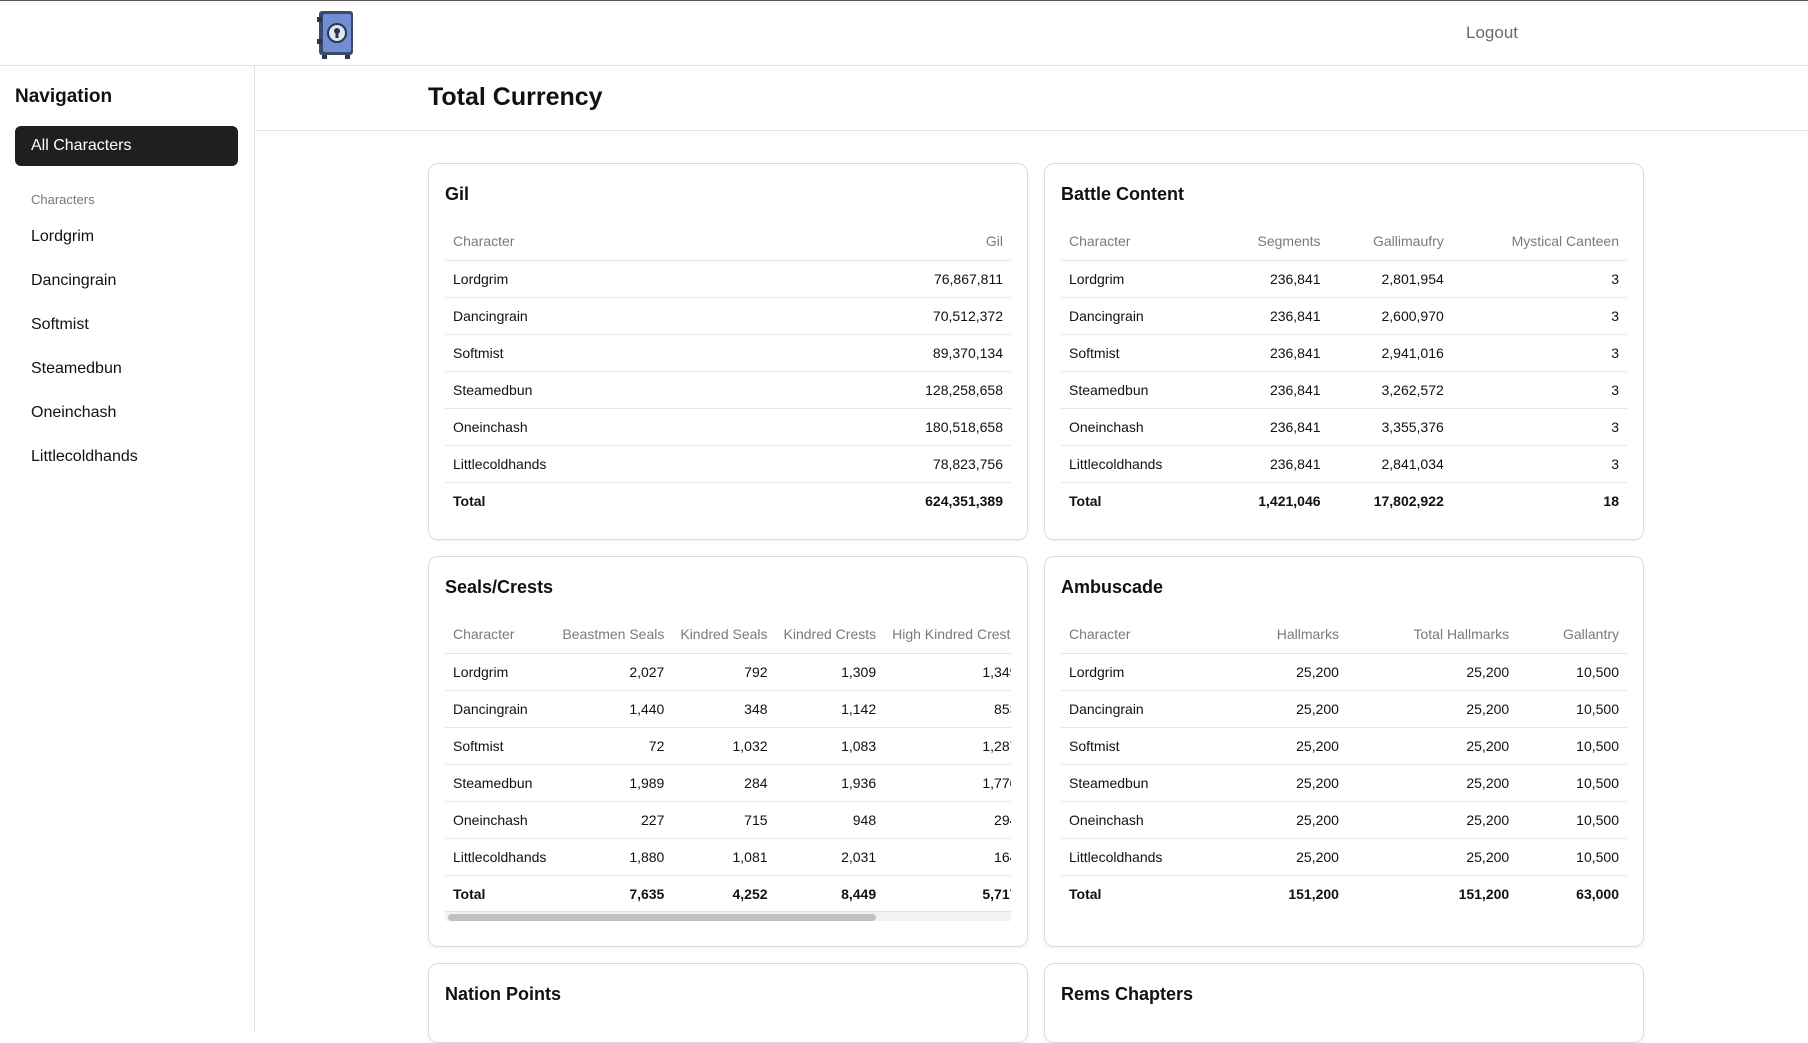  What do you see at coordinates (63, 199) in the screenshot?
I see `sidebar-section-label: Characters` at bounding box center [63, 199].